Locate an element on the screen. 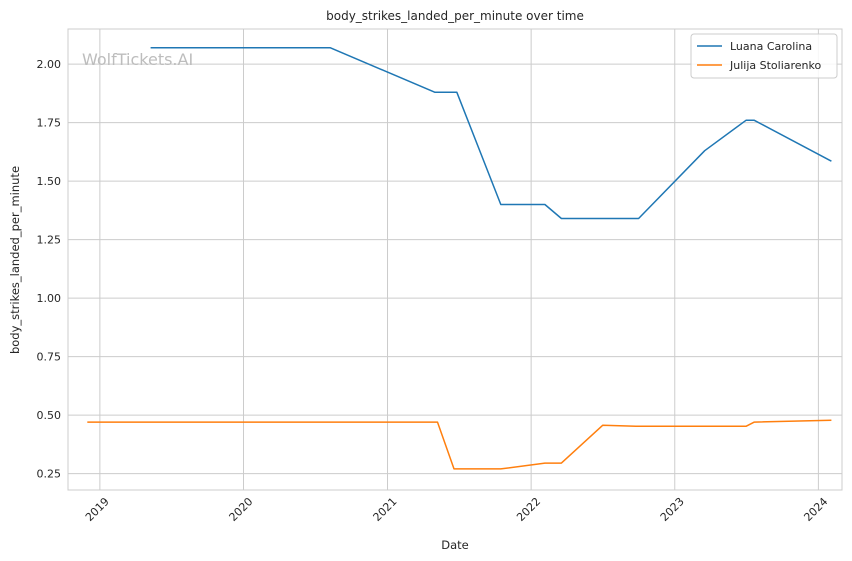 The image size is (852, 561). chart-title: body_strikes_landed_per_minute over time is located at coordinates (455, 16).